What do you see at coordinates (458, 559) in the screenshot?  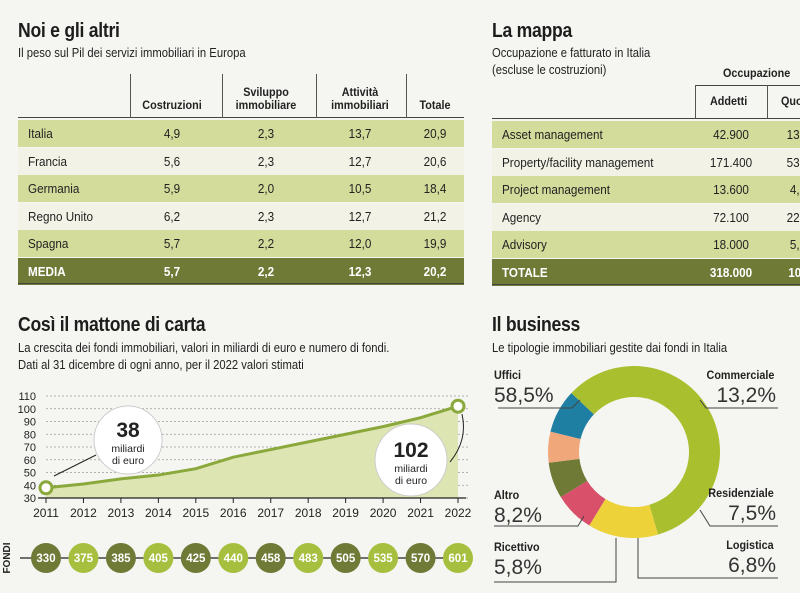 I see `fund-count-label: 601` at bounding box center [458, 559].